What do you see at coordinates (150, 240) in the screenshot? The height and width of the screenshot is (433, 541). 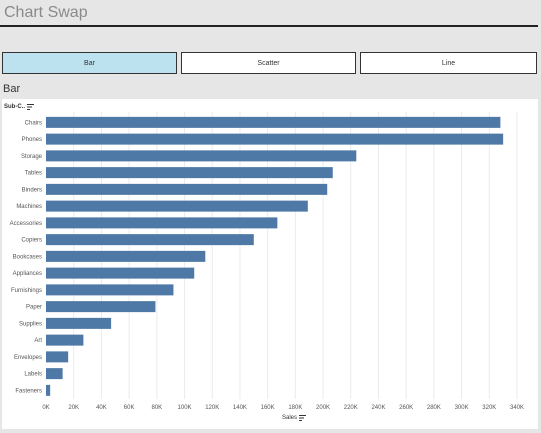 I see `bar-copiers` at bounding box center [150, 240].